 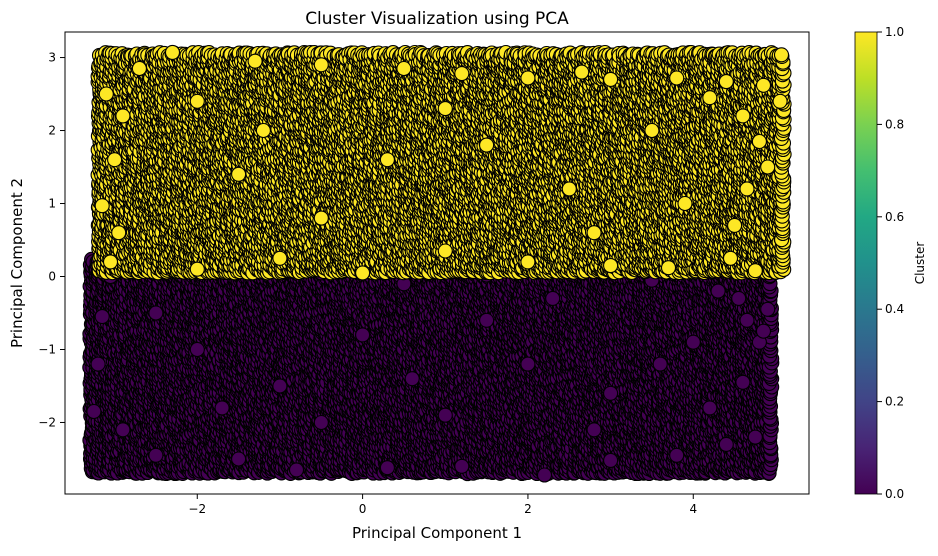 What do you see at coordinates (437, 19) in the screenshot?
I see `chart-title: Cluster Visualization using PCA` at bounding box center [437, 19].